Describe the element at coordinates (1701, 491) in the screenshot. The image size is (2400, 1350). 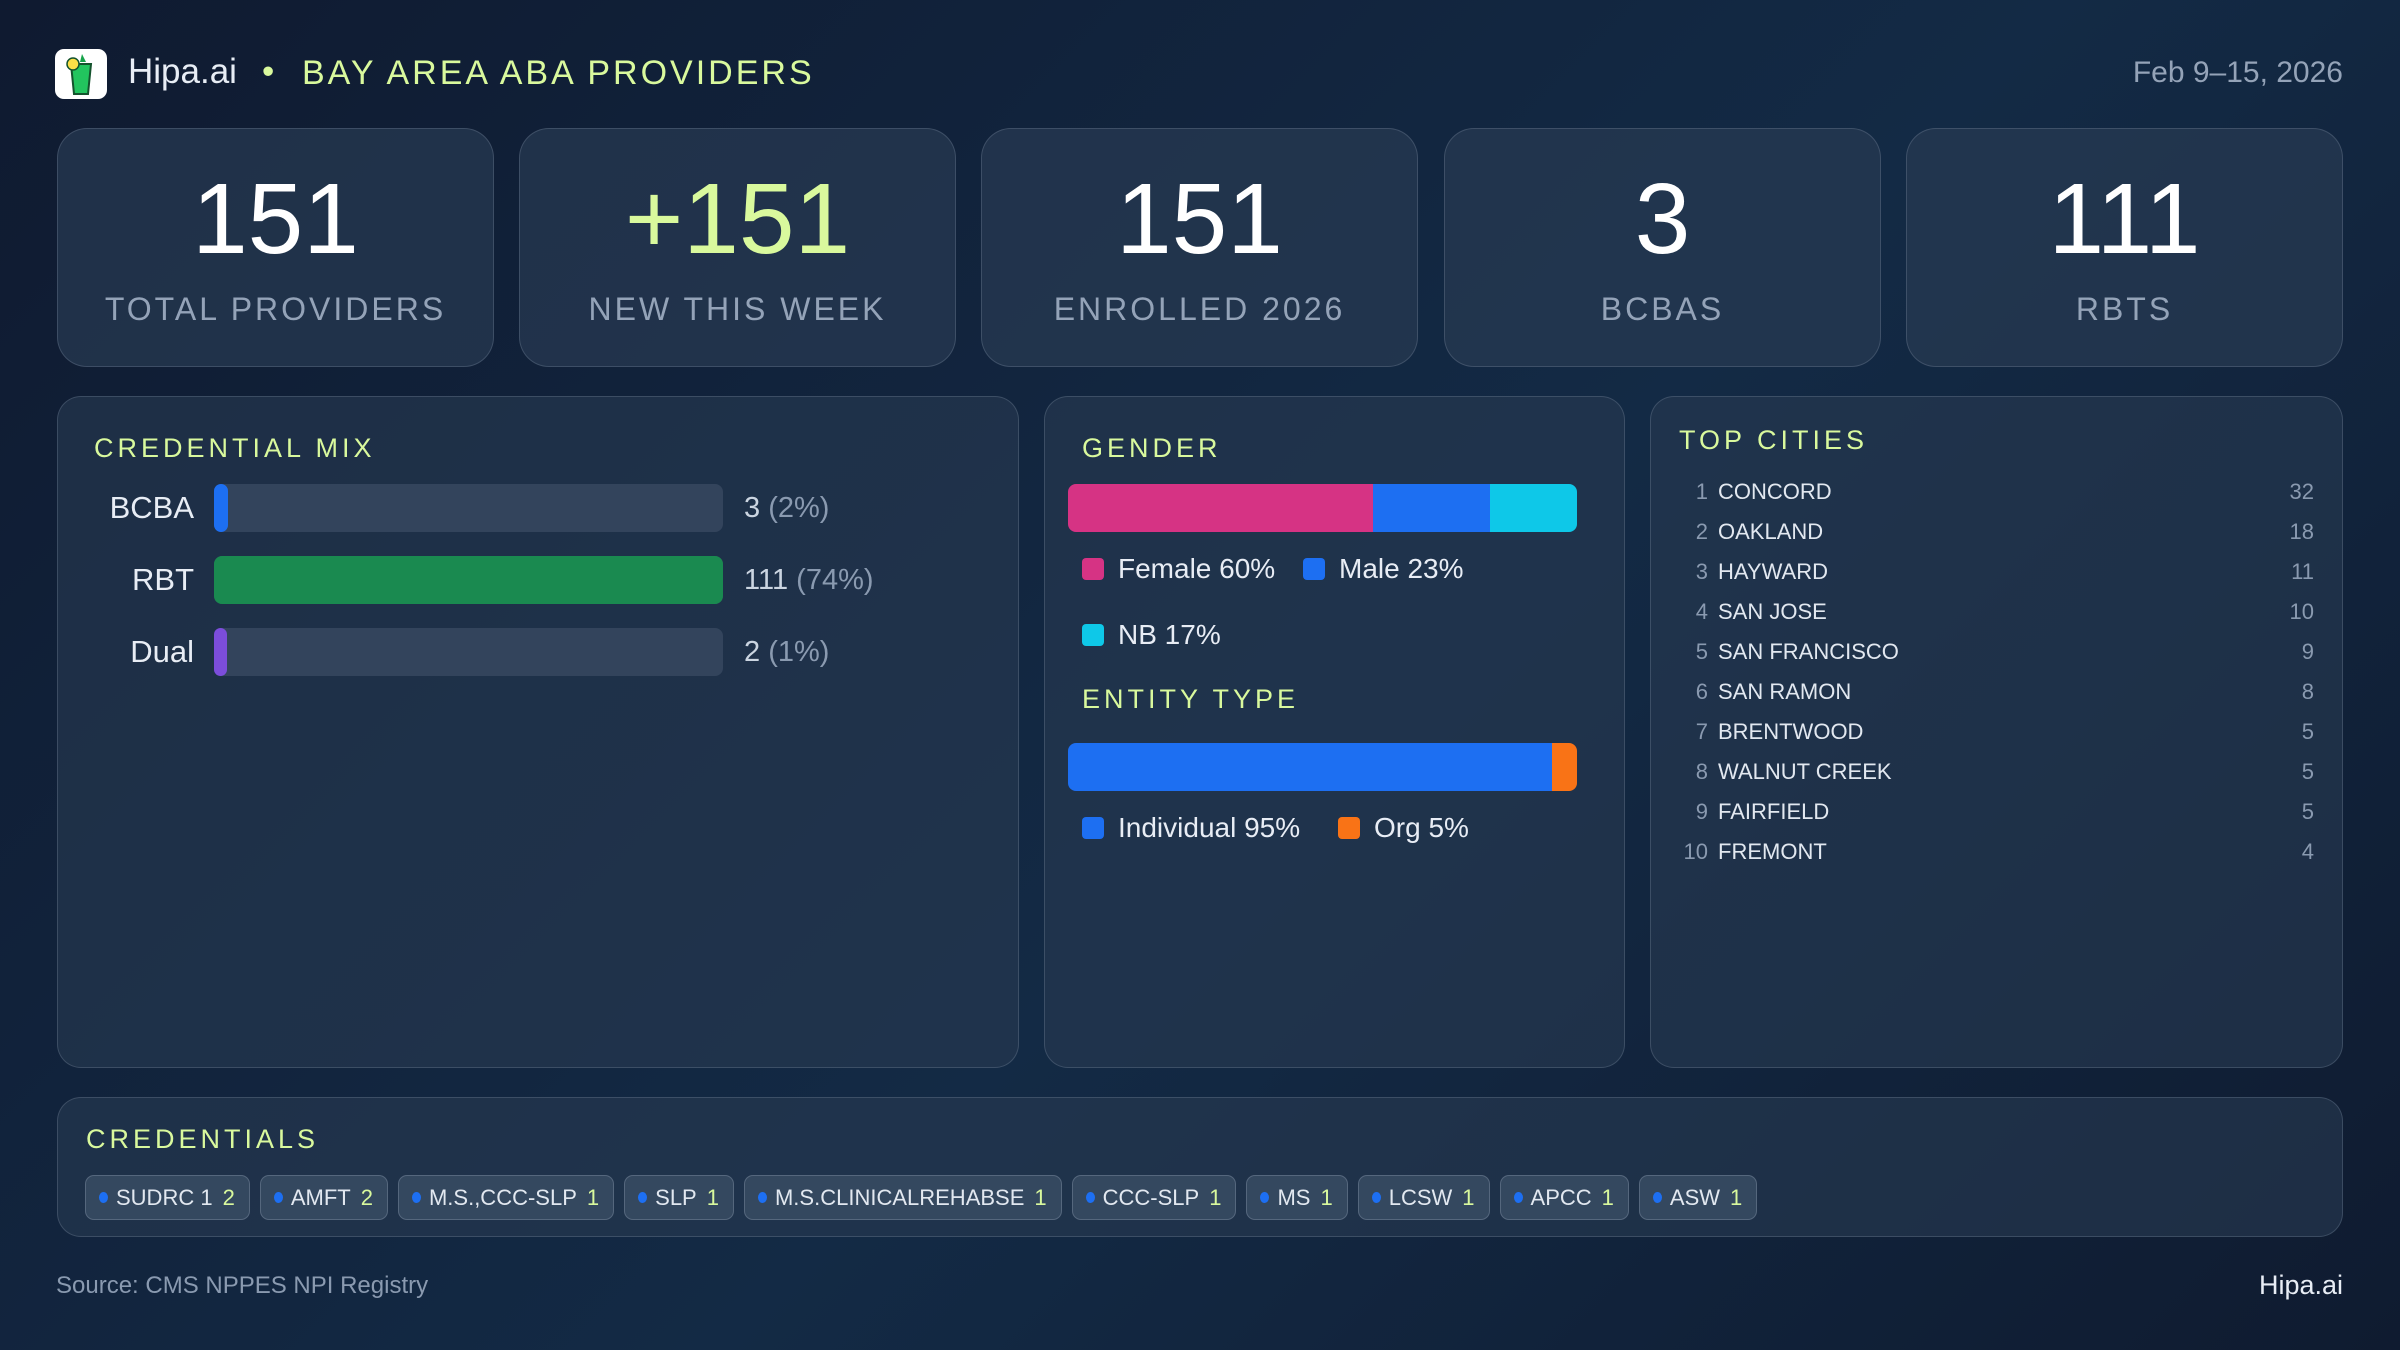
I see `city-rank: 1` at that location.